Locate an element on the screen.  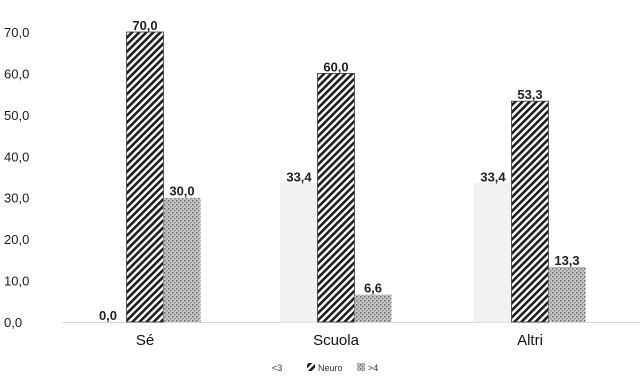
y-tick-label: 10,0 is located at coordinates (16, 281).